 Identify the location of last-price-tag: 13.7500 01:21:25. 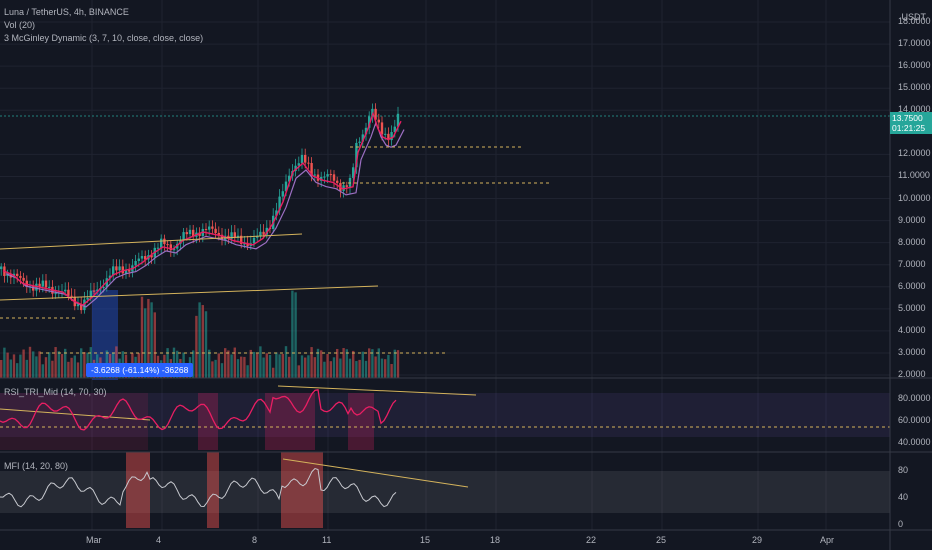
(911, 123).